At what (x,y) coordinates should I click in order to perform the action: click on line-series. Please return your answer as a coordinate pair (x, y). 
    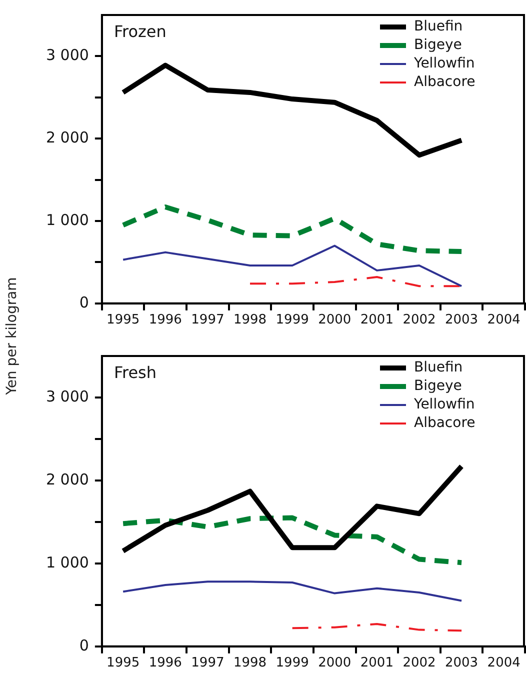
    Looking at the image, I should click on (377, 627).